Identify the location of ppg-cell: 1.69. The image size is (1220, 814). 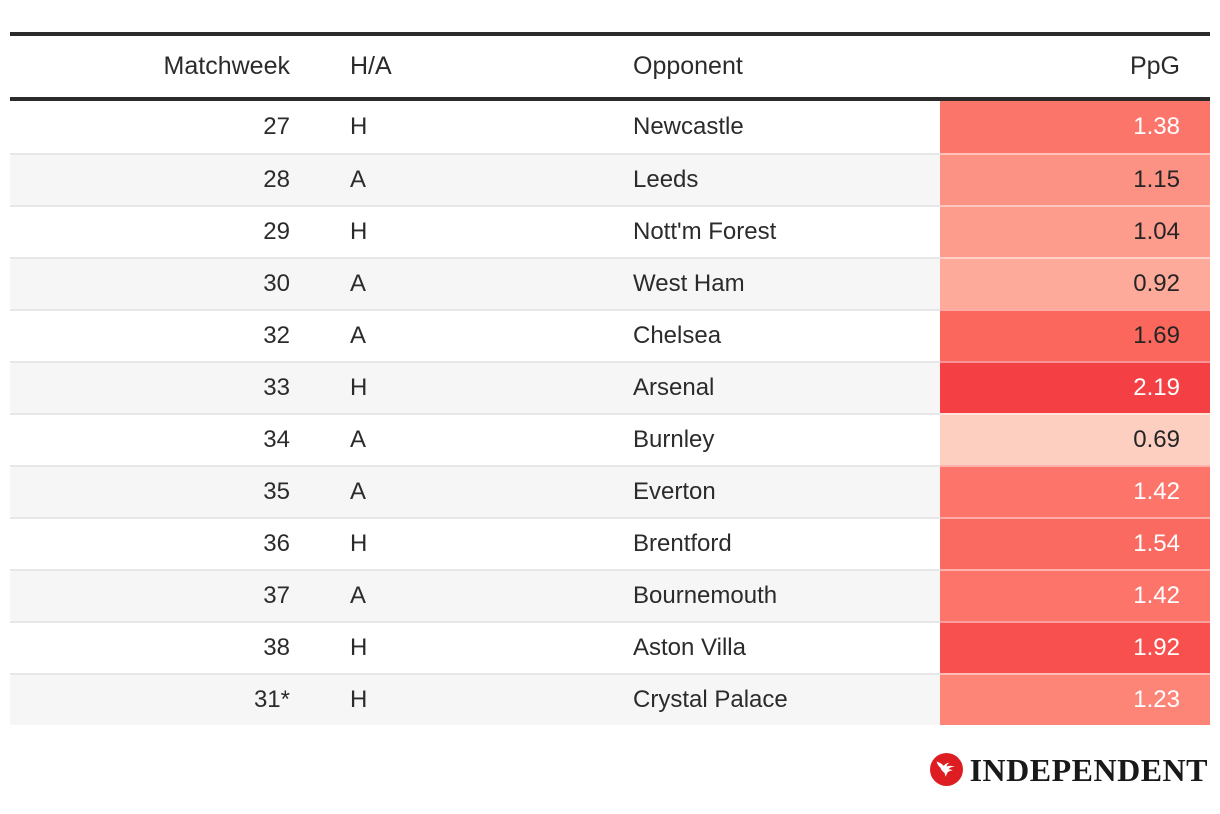
(1075, 335).